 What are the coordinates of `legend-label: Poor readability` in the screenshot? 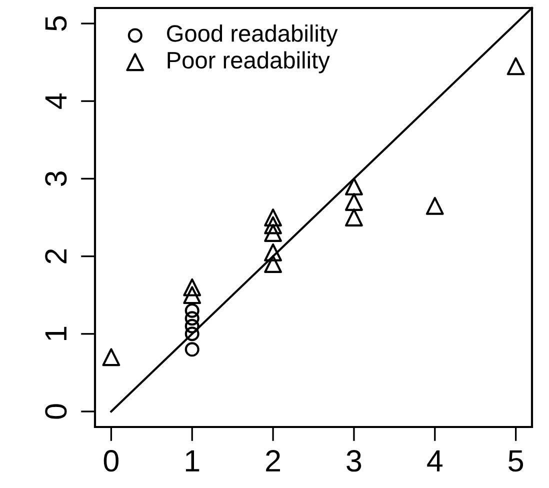 It's located at (249, 62).